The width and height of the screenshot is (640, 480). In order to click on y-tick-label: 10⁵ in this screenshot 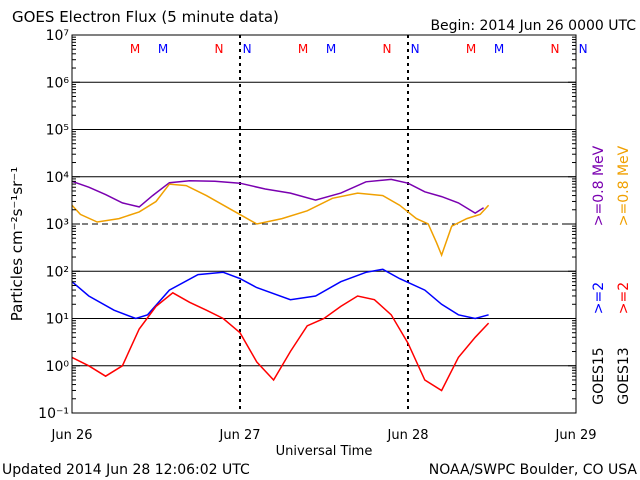, I will do `click(57, 131)`.